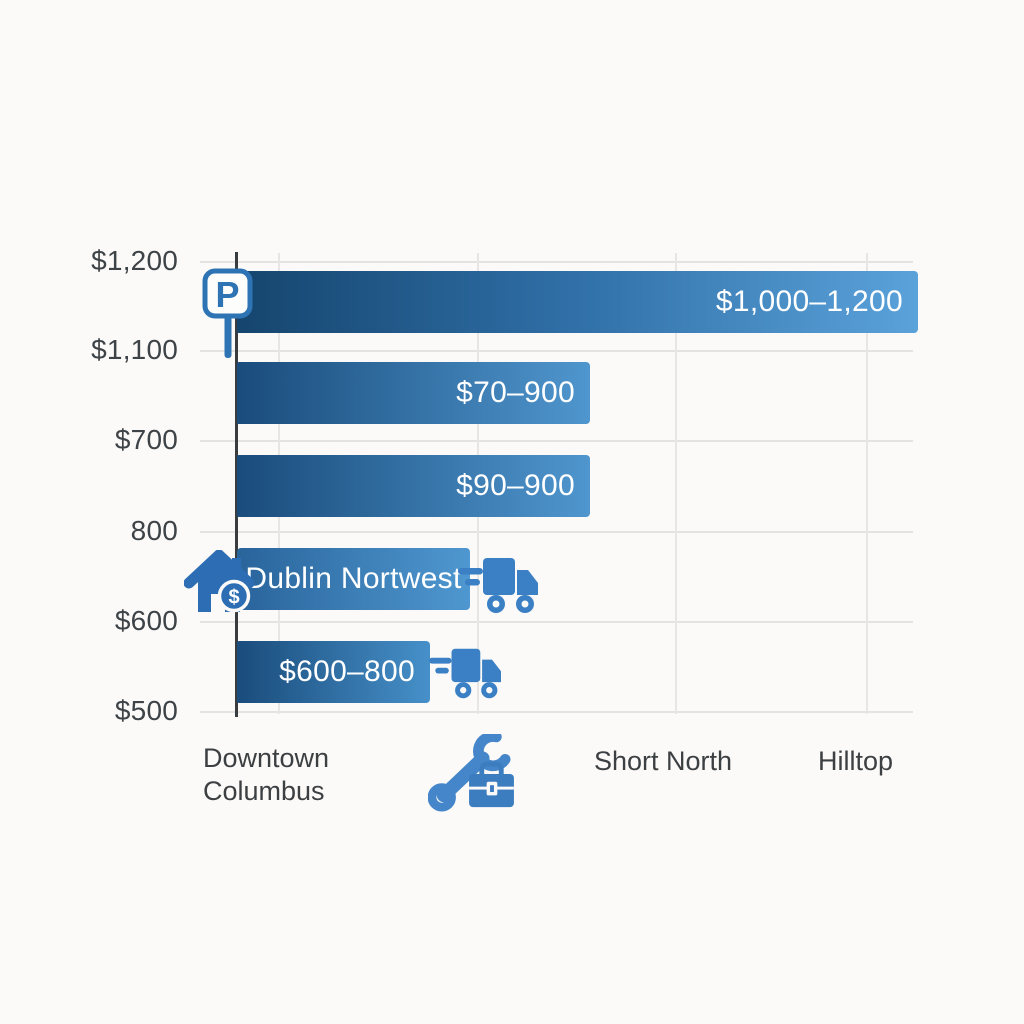 The height and width of the screenshot is (1024, 1024). Describe the element at coordinates (266, 758) in the screenshot. I see `x-tick-line: Downtown` at that location.